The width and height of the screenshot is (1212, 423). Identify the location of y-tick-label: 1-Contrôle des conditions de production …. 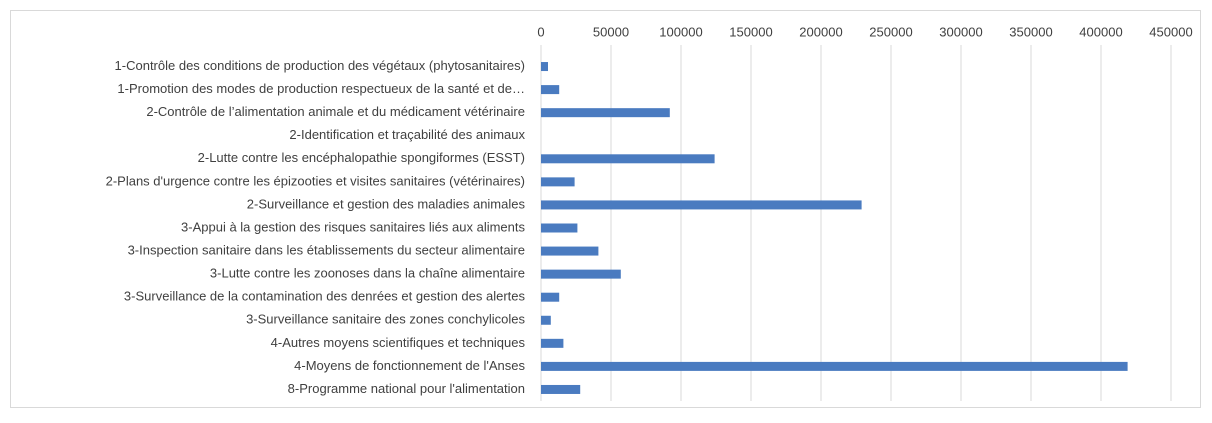
(320, 65).